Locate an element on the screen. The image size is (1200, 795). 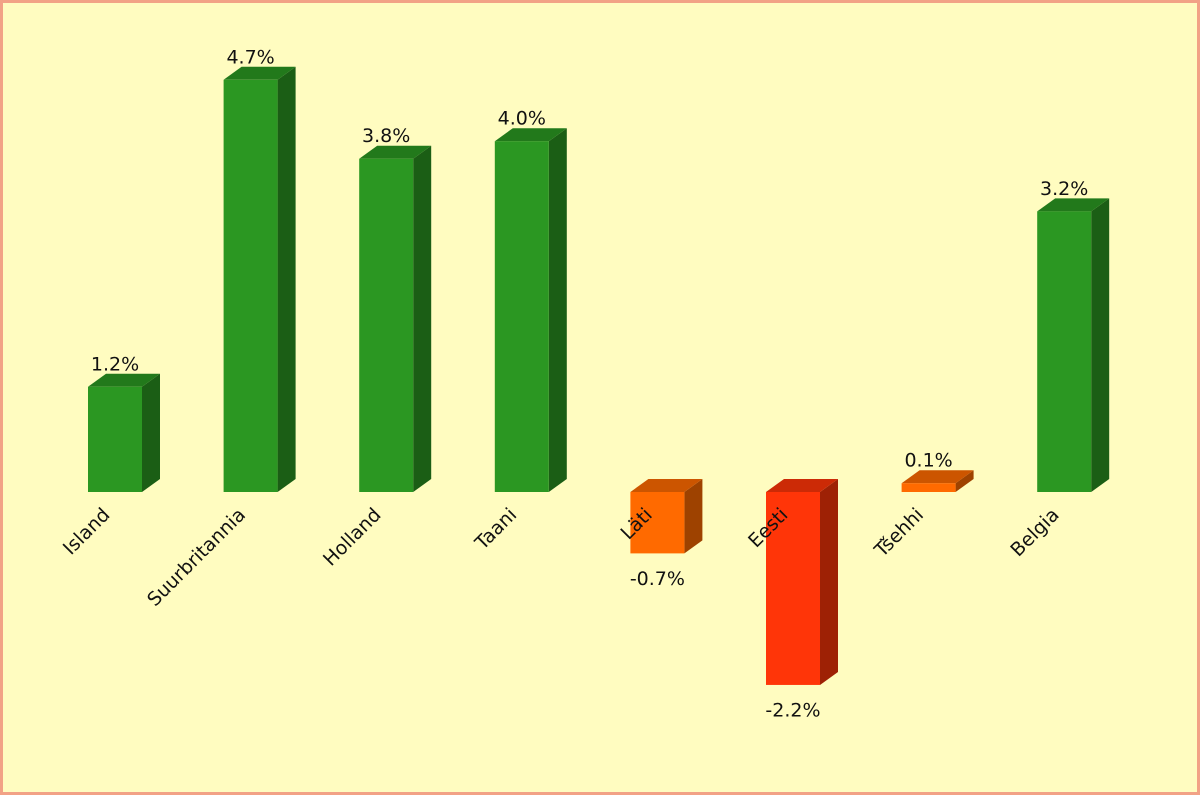
value-label: 0.1% is located at coordinates (928, 461).